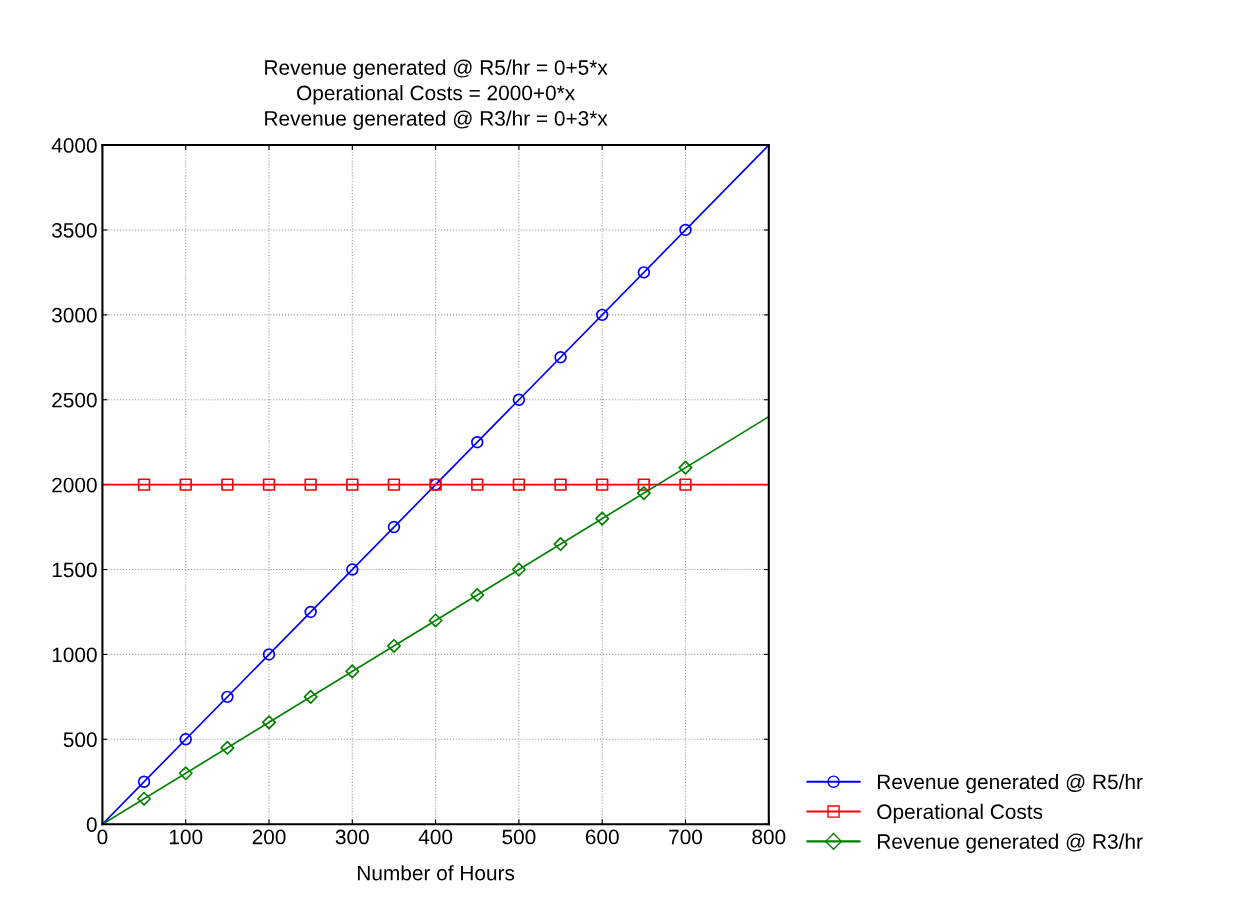  Describe the element at coordinates (1010, 783) in the screenshot. I see `legend-label: Revenue generated @ R5/hr` at that location.